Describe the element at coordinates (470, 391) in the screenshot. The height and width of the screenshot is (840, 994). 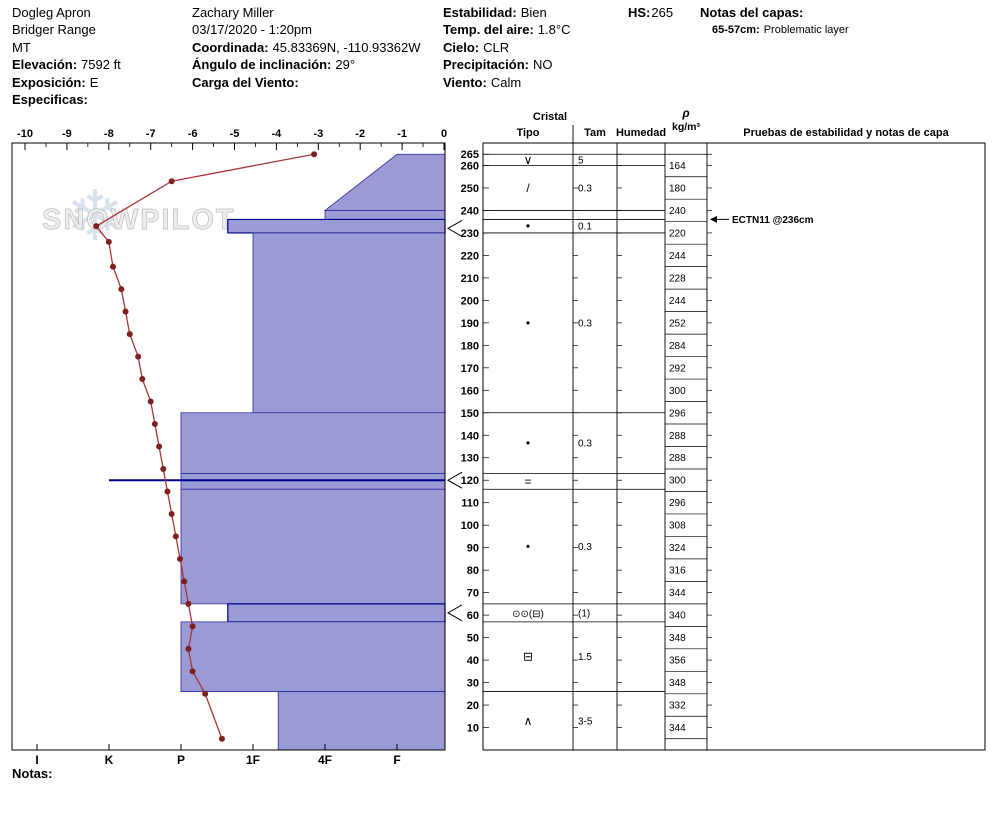
I see `depth-label: 160` at that location.